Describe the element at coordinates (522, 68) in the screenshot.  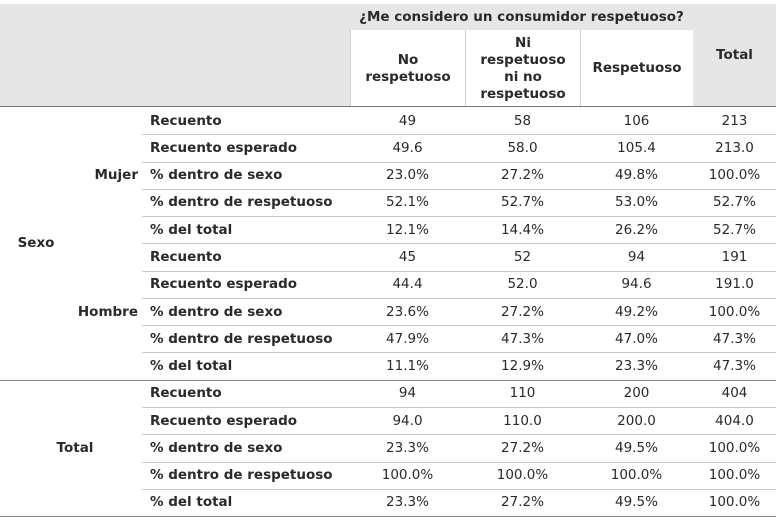
I see `column-header: Ni respetuoso ni no respetuoso` at that location.